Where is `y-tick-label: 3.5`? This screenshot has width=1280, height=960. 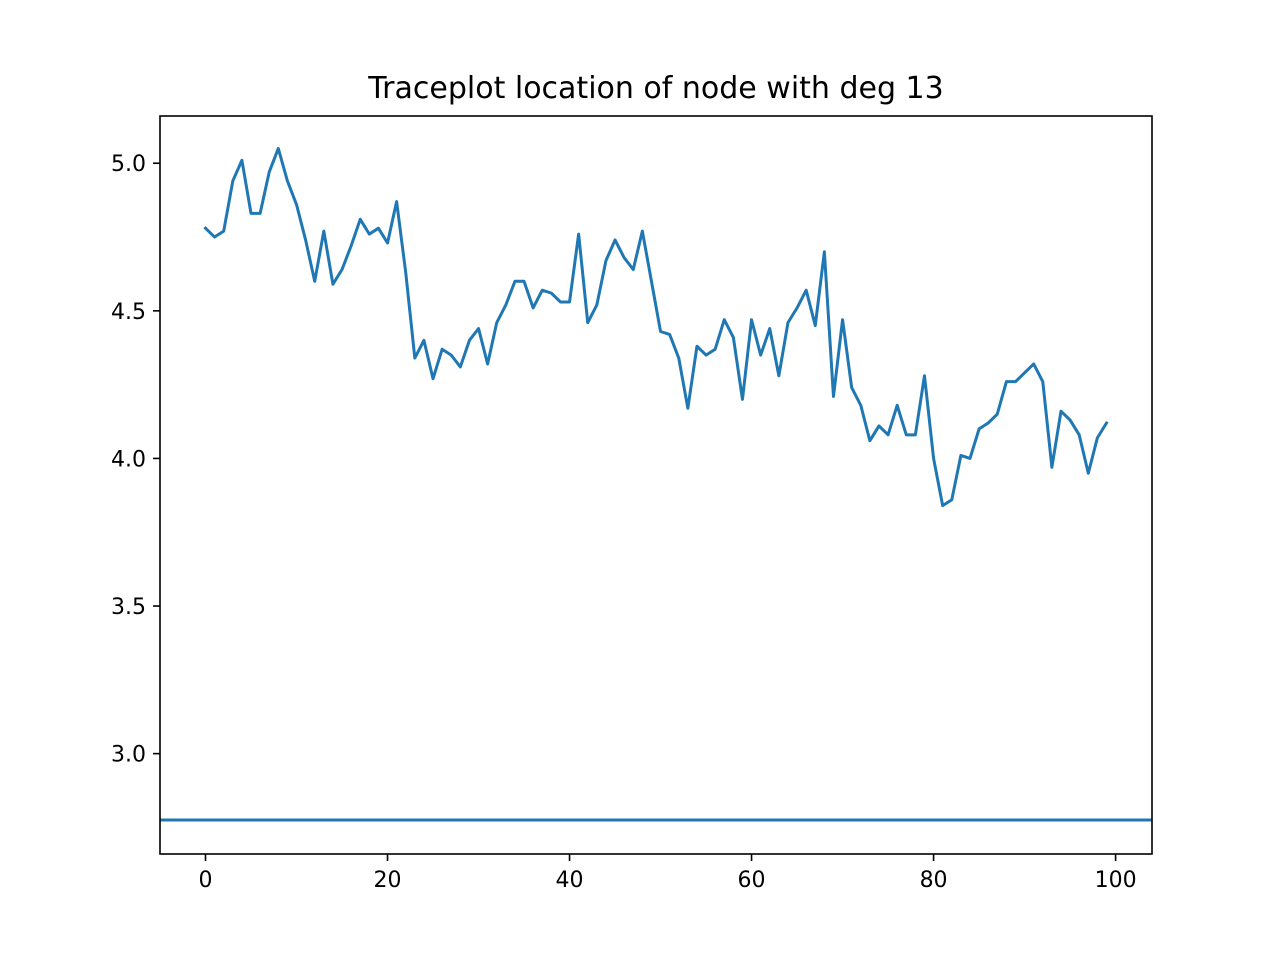 y-tick-label: 3.5 is located at coordinates (128, 607).